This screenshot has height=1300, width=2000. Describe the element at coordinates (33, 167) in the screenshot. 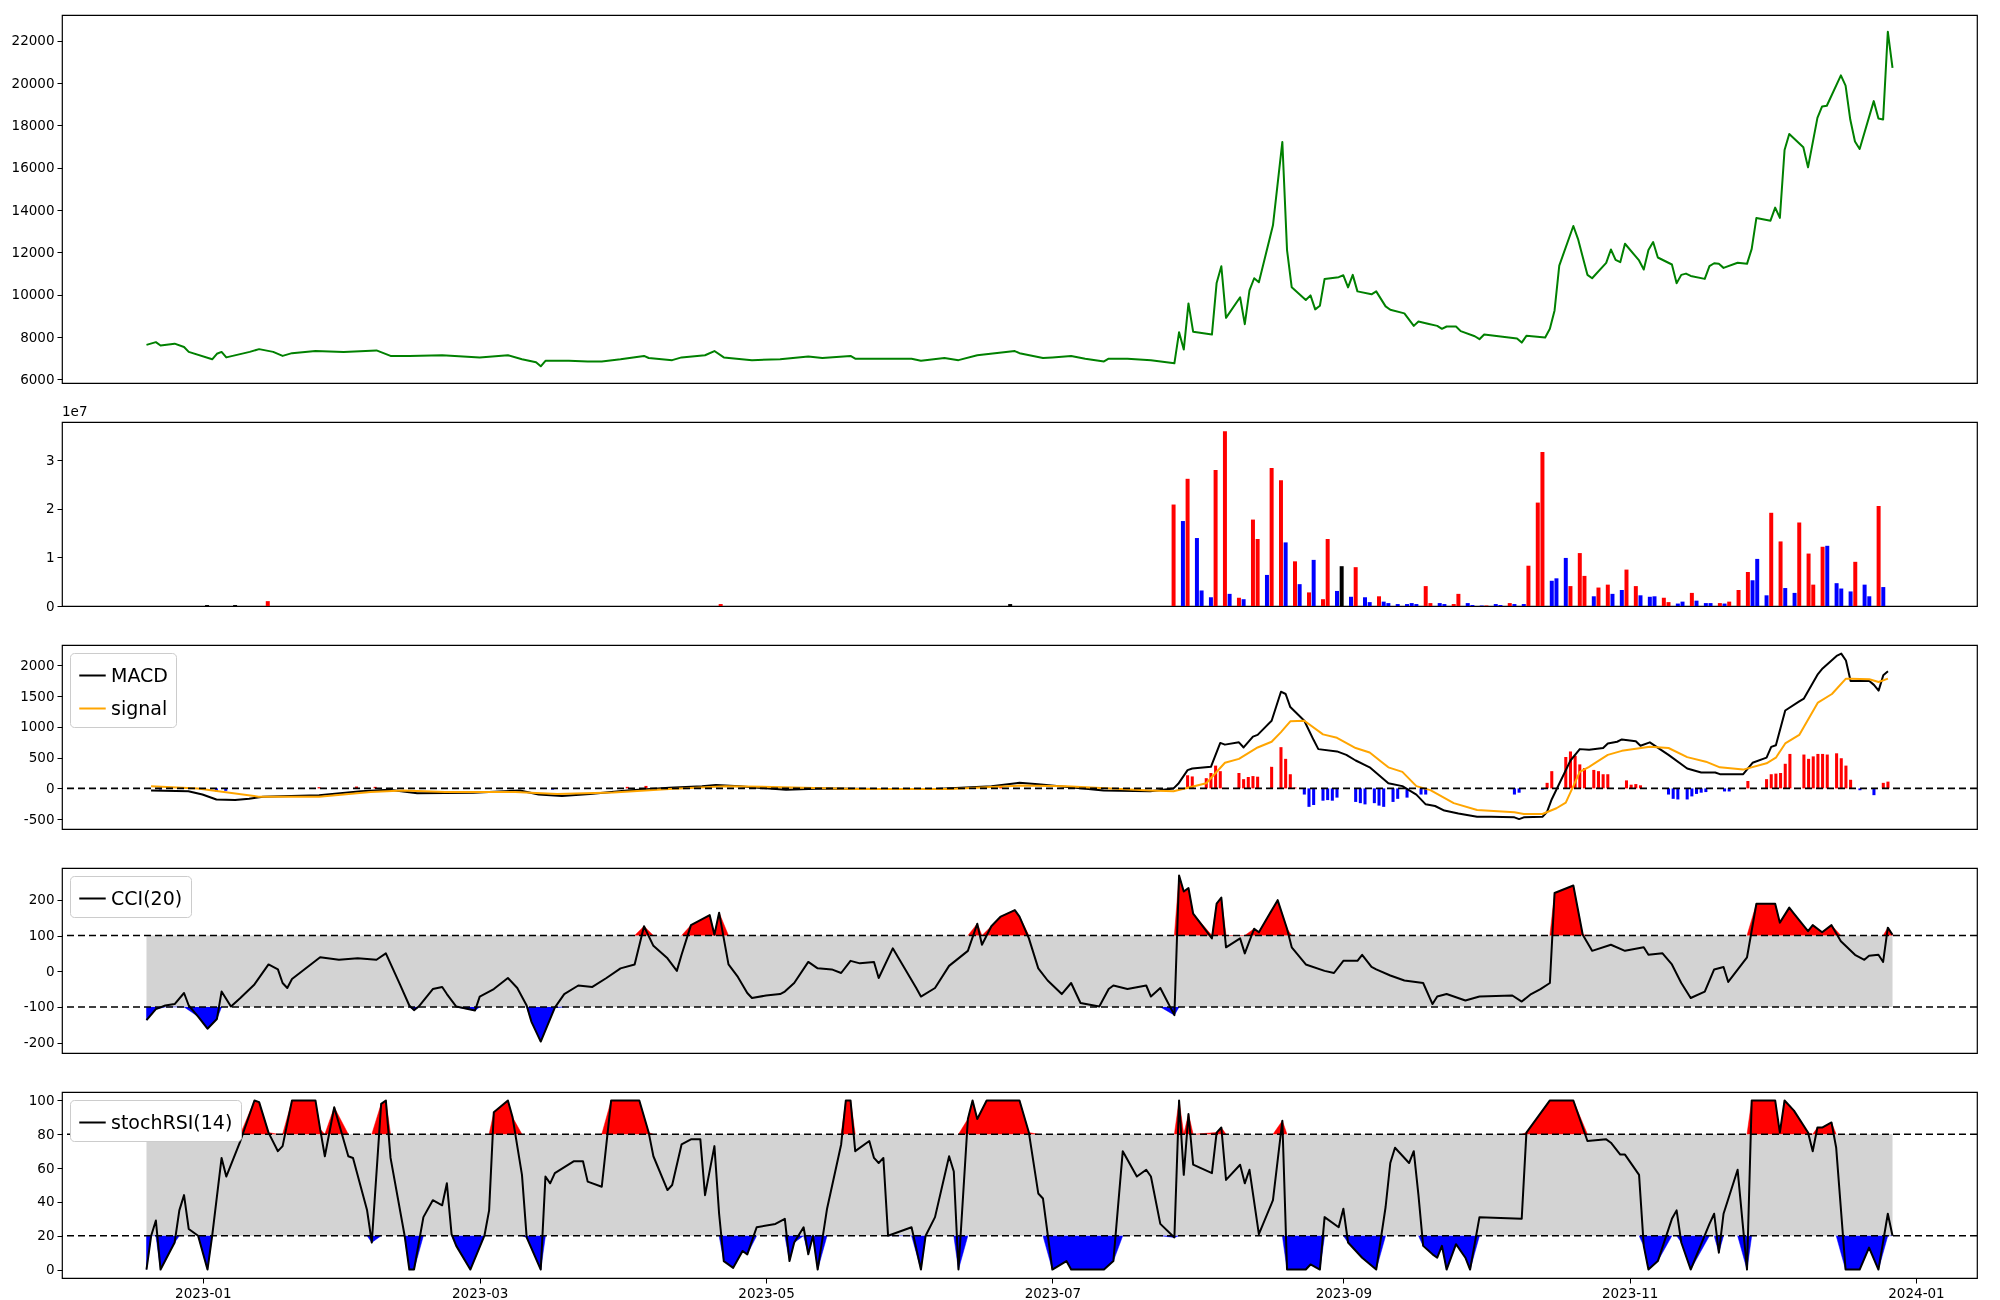

I see `y-tick-label: 16000` at that location.